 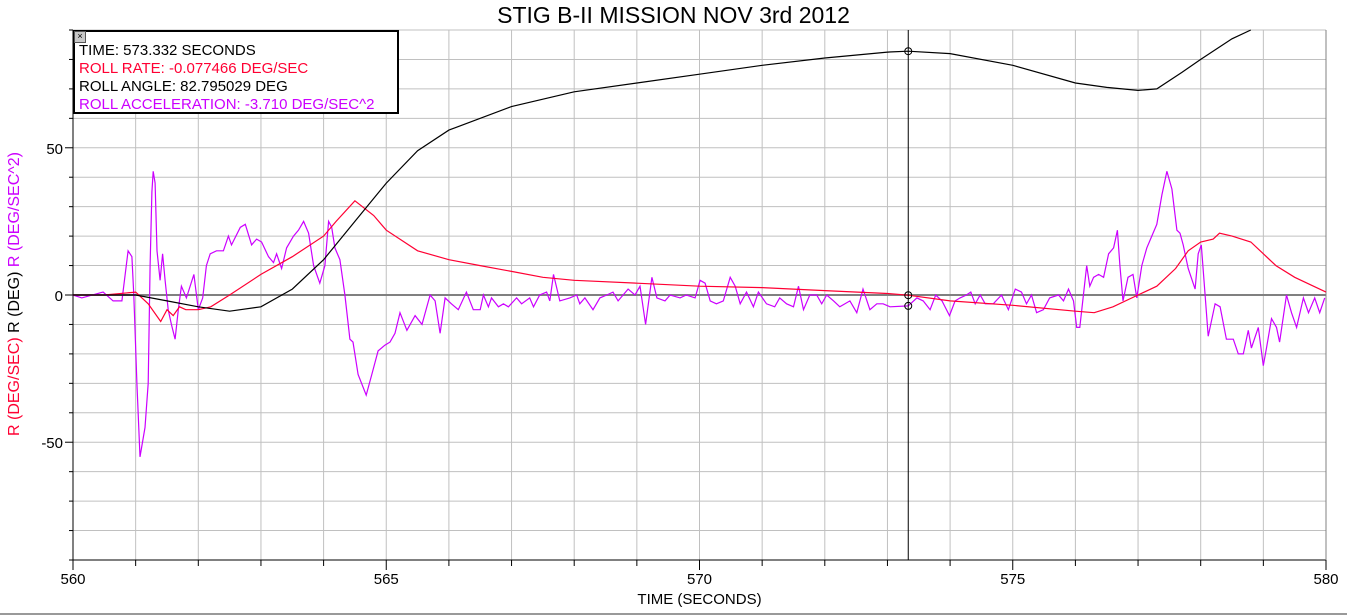 What do you see at coordinates (1012, 579) in the screenshot?
I see `x-tick-label: 575` at bounding box center [1012, 579].